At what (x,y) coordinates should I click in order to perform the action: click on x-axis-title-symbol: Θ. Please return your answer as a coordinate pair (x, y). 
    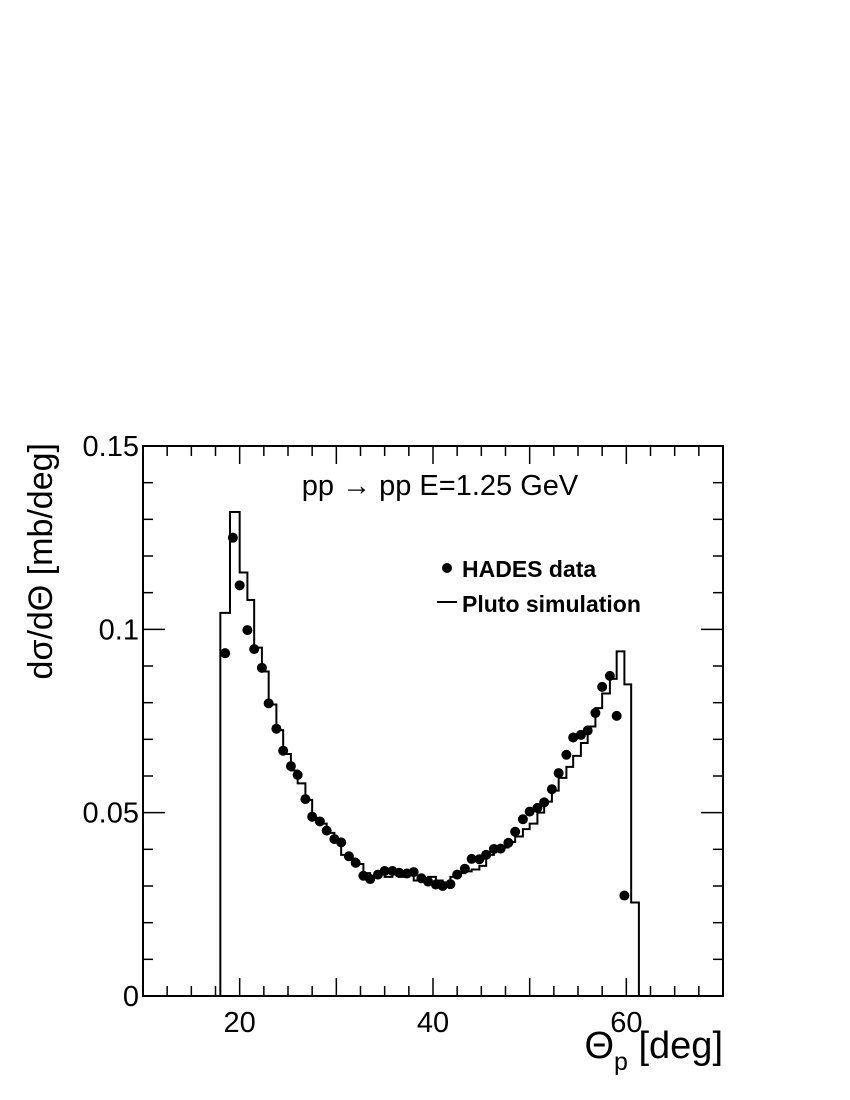
    Looking at the image, I should click on (599, 1046).